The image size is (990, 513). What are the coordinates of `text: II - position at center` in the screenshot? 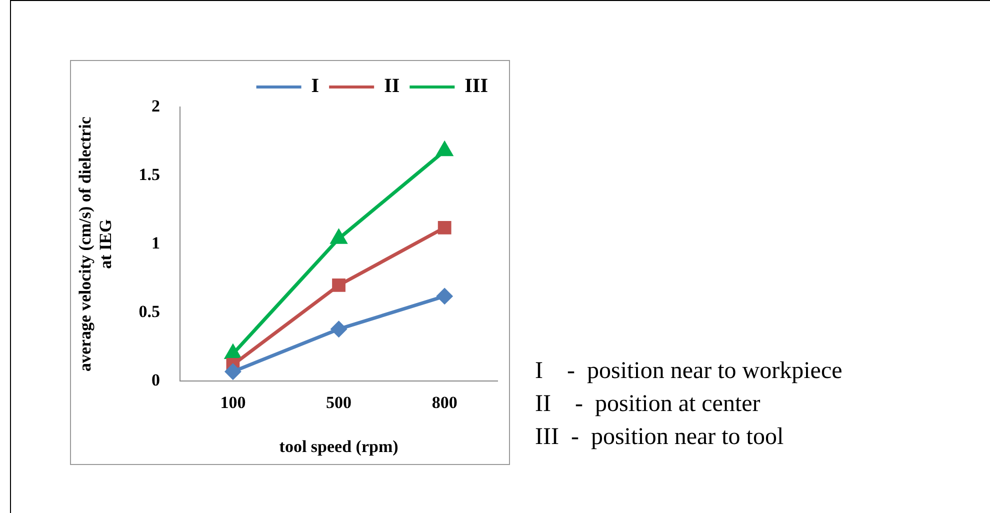 It's located at (647, 404).